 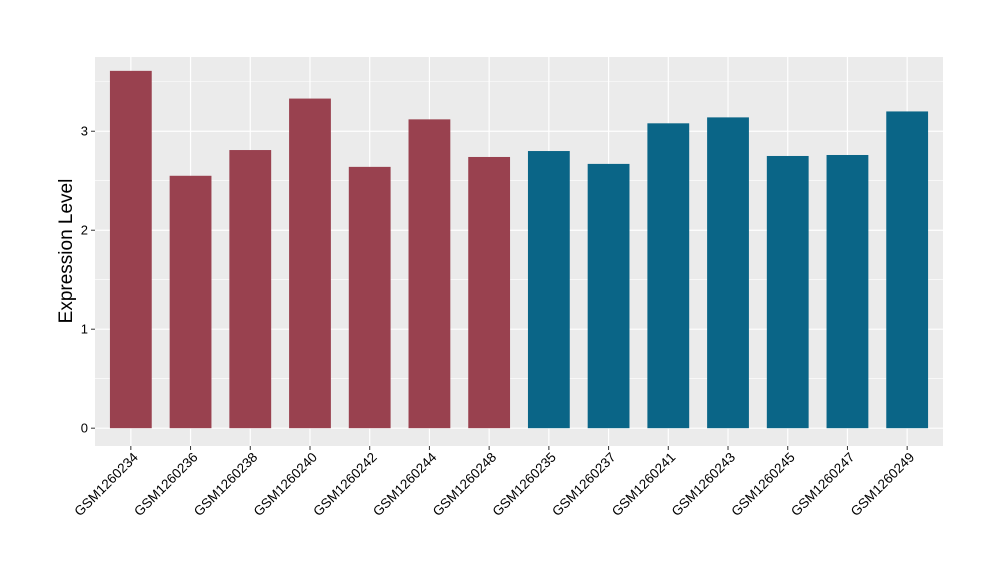 I want to click on bar-GSM1260247, so click(x=847, y=291).